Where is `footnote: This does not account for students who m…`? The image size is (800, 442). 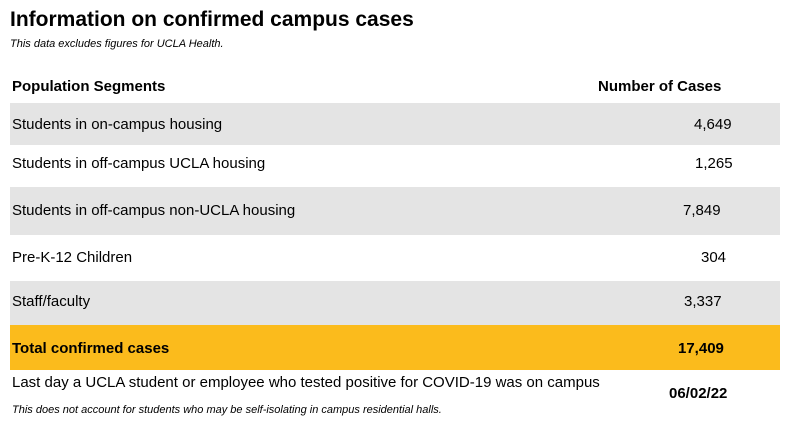 footnote: This does not account for students who m… is located at coordinates (227, 410).